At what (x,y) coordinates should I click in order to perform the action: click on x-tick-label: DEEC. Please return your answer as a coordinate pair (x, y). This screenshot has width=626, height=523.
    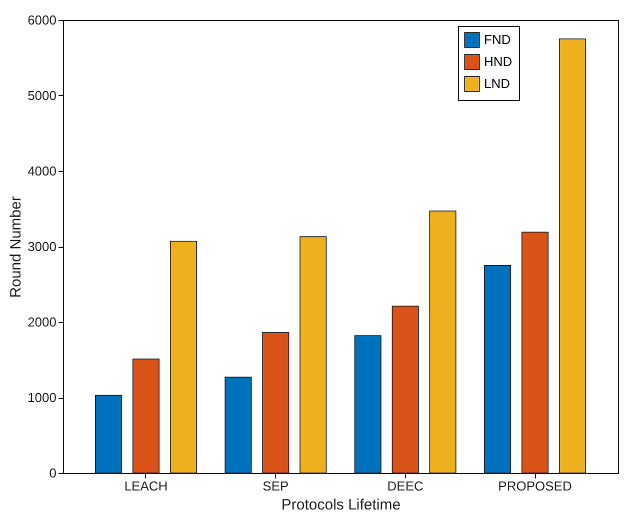
    Looking at the image, I should click on (405, 486).